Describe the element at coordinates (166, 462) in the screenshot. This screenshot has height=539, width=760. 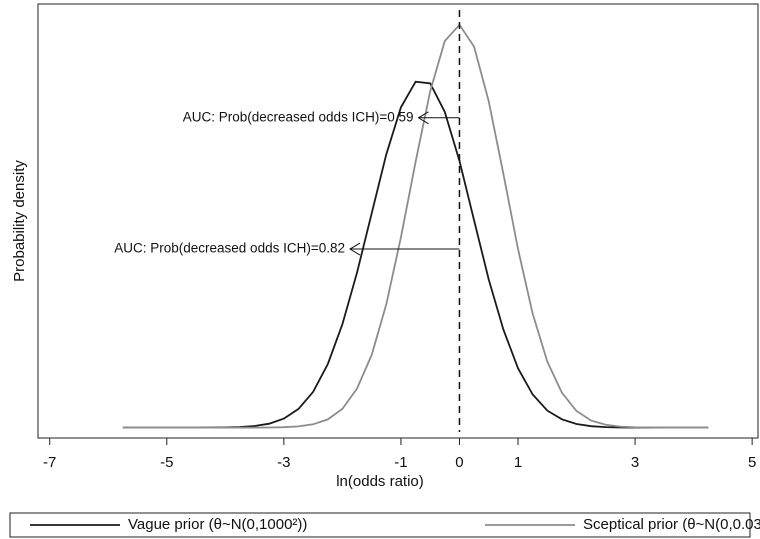
I see `x-tick-label: -5` at that location.